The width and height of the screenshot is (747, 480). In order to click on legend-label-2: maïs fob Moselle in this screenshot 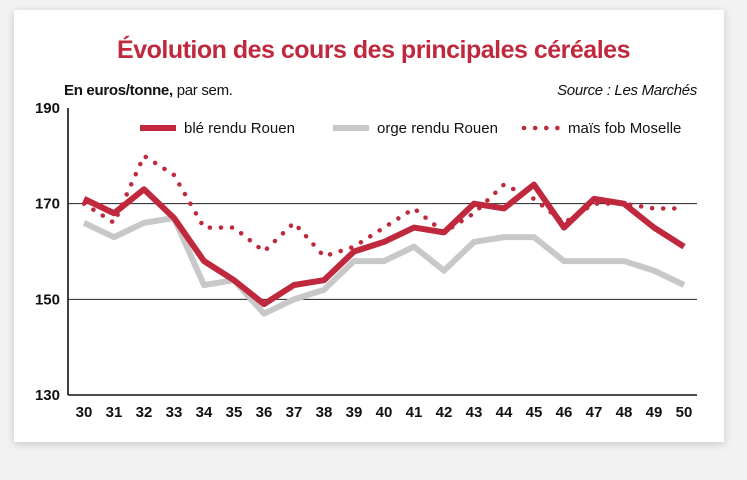, I will do `click(624, 128)`.